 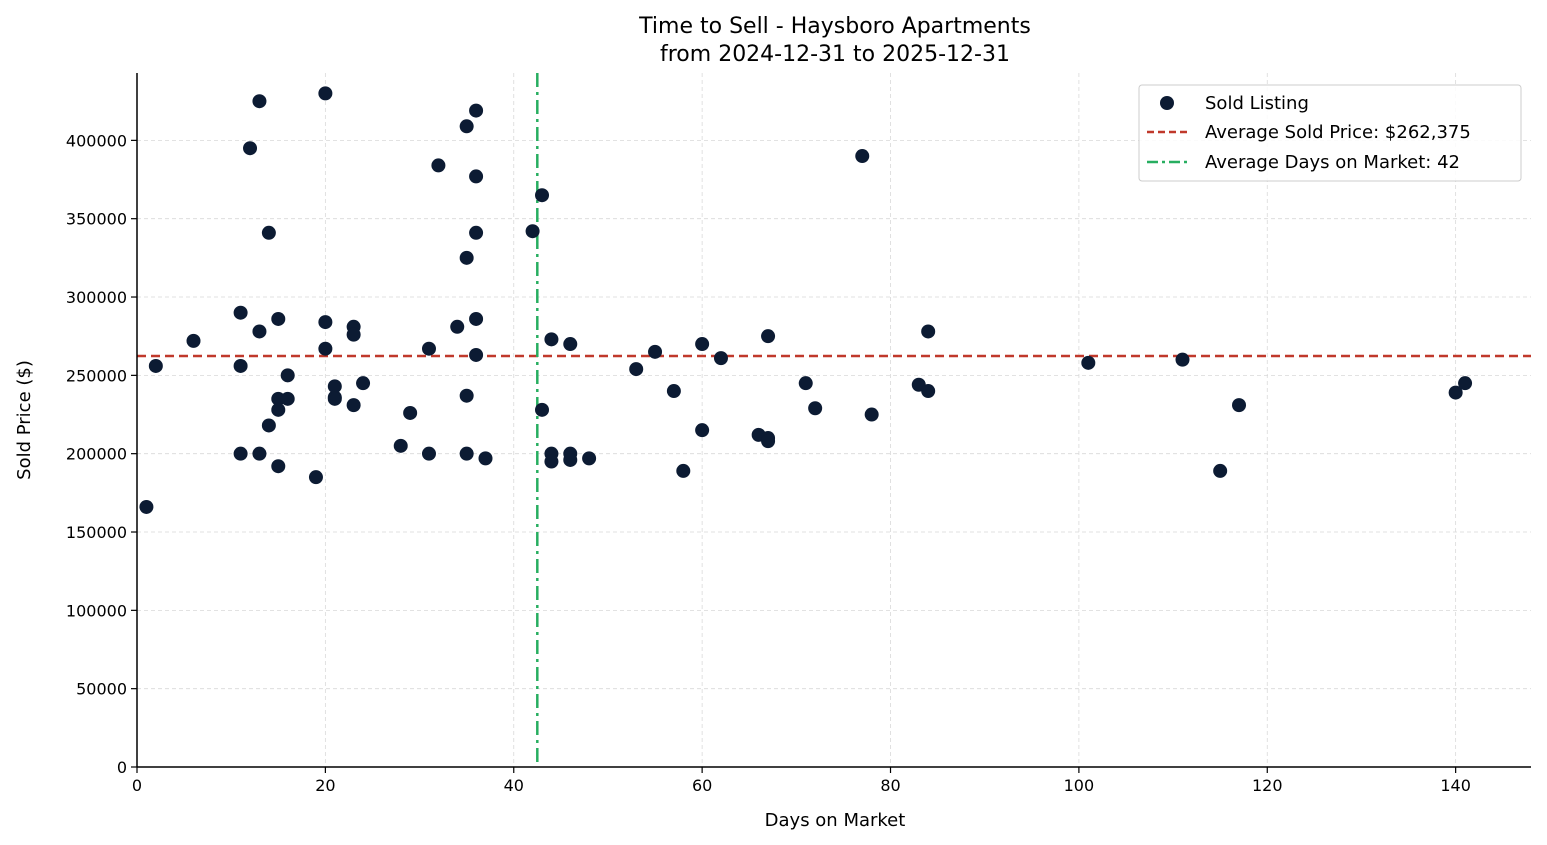 I want to click on x-tick-label: 100, so click(x=1079, y=785).